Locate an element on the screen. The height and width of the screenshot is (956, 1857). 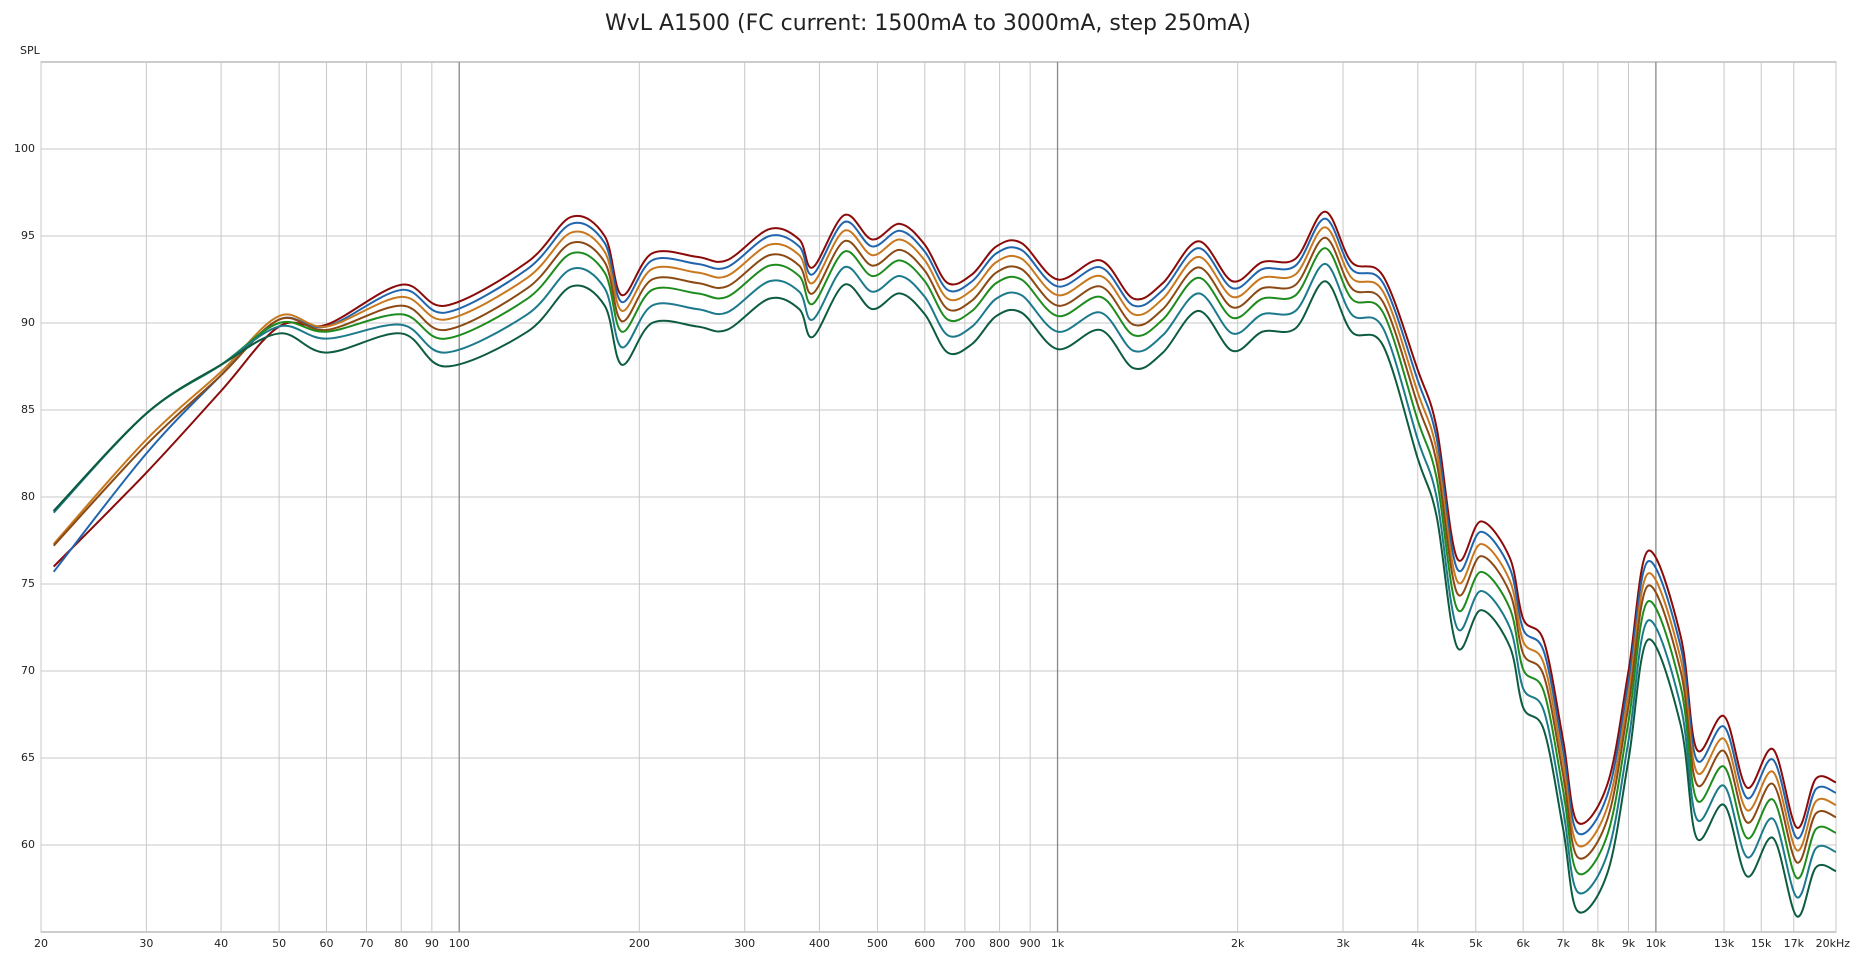
x-tick-label: 300 is located at coordinates (744, 943).